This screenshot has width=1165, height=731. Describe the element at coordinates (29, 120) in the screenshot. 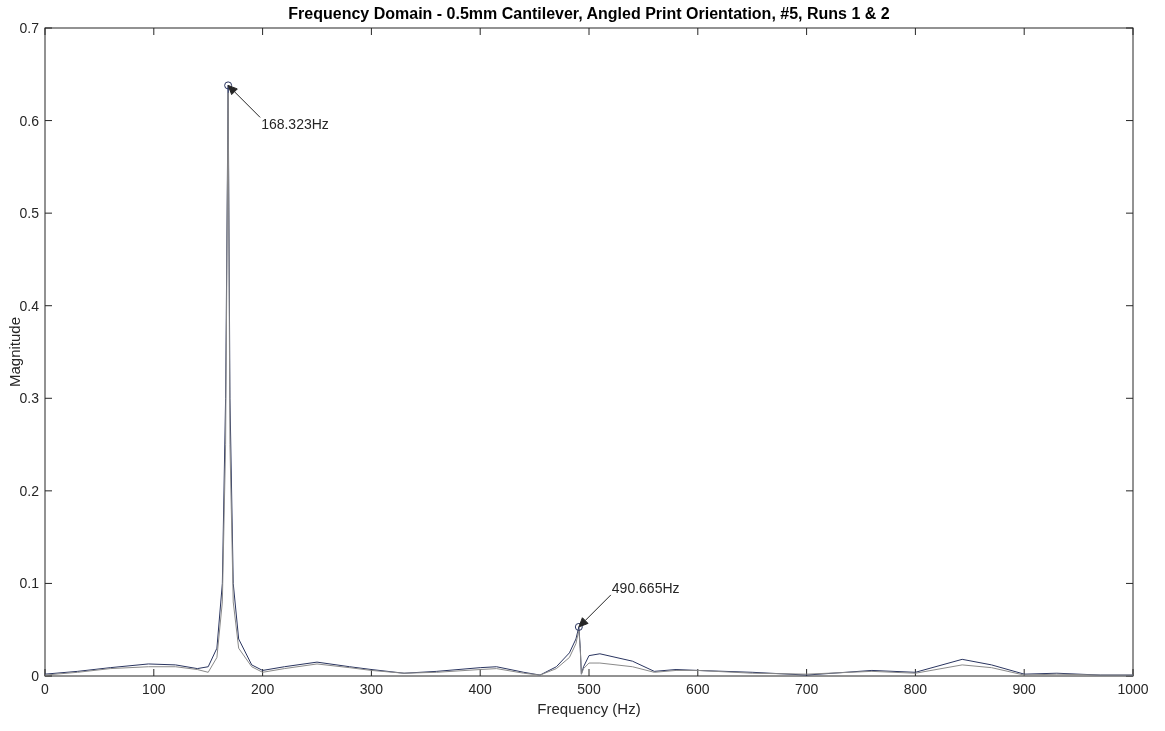

I see `y-tick-label: 0.6` at that location.